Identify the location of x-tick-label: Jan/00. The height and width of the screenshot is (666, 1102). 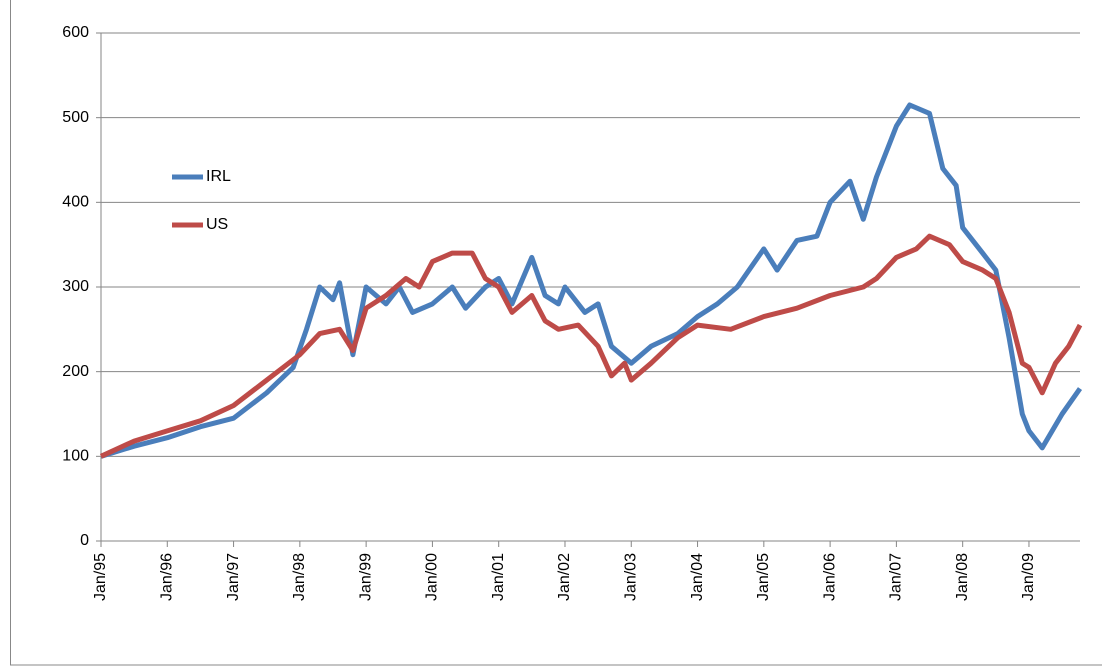
(432, 577).